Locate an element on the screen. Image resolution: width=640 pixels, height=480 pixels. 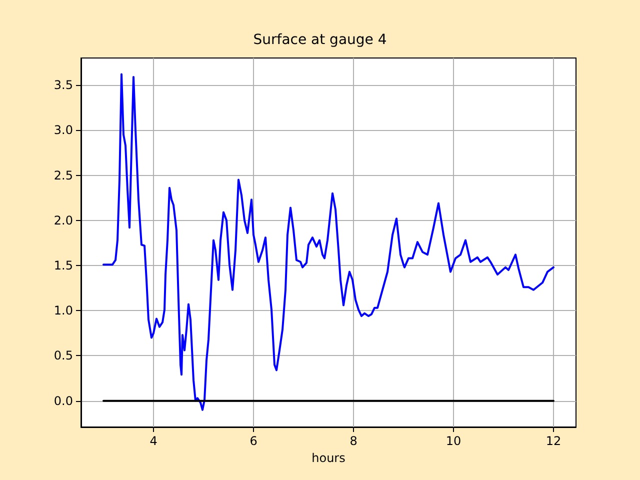
y-tick-label: 2.0 is located at coordinates (63, 220).